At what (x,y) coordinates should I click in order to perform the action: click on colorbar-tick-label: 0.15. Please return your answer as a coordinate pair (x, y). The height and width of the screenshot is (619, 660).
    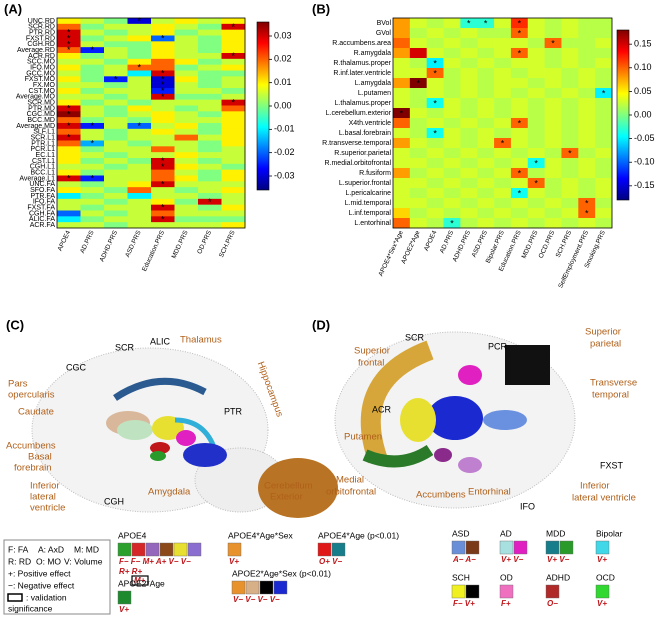
    Looking at the image, I should click on (643, 44).